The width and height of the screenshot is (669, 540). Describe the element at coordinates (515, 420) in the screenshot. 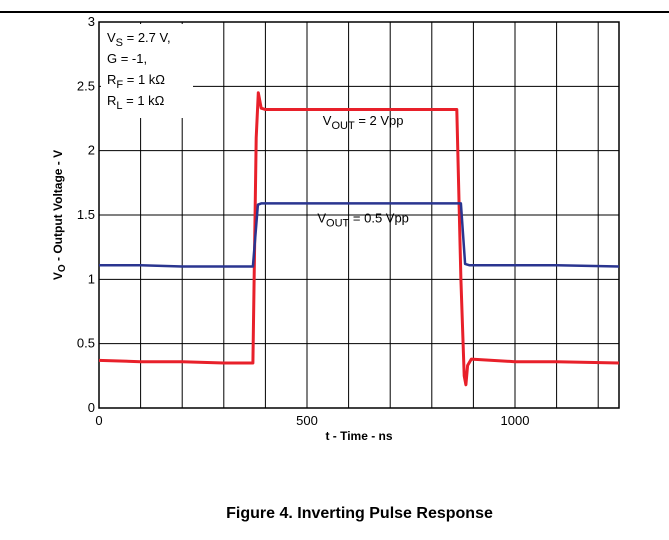

I see `x-tick-label: 1000` at that location.